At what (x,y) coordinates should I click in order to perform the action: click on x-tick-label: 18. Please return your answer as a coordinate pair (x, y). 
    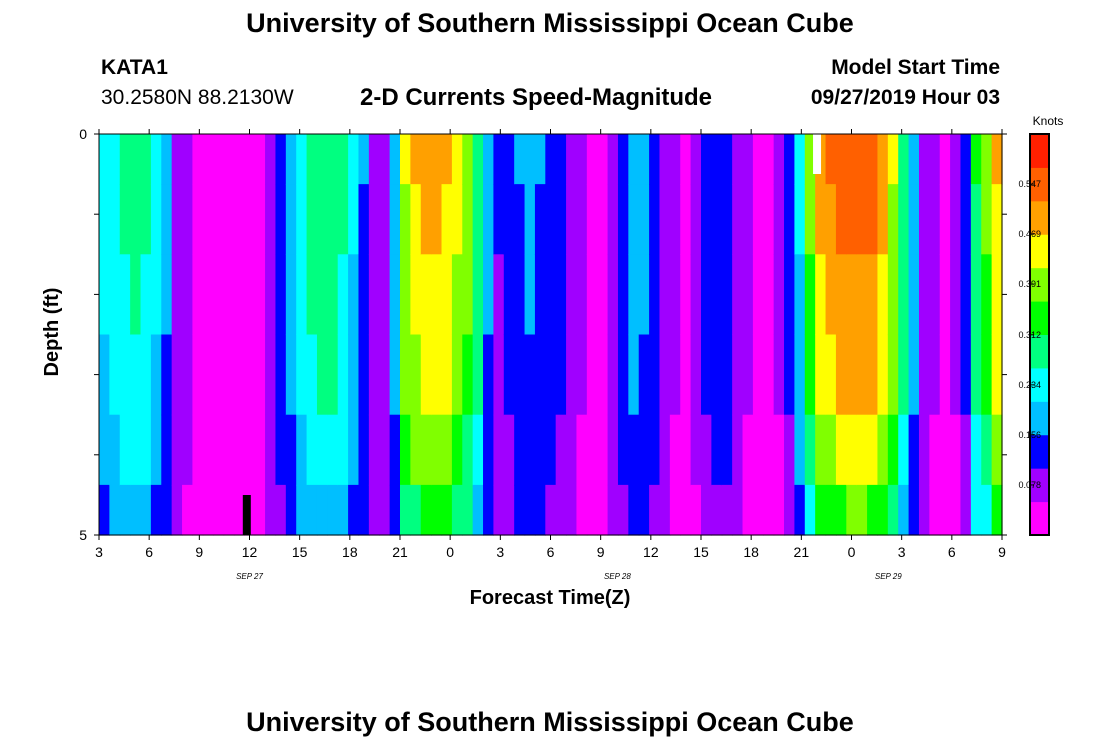
    Looking at the image, I should click on (350, 552).